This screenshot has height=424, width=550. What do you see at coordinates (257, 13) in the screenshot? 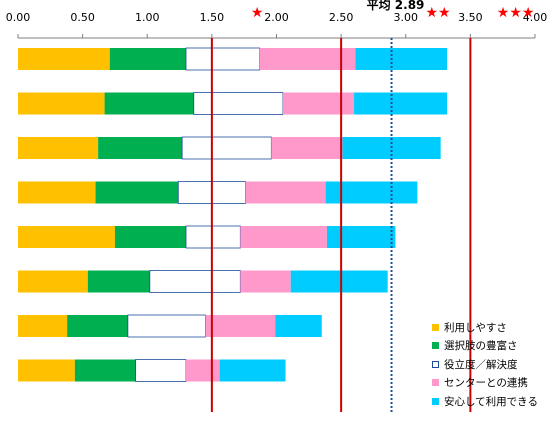
I see `star-annotation: ★` at bounding box center [257, 13].